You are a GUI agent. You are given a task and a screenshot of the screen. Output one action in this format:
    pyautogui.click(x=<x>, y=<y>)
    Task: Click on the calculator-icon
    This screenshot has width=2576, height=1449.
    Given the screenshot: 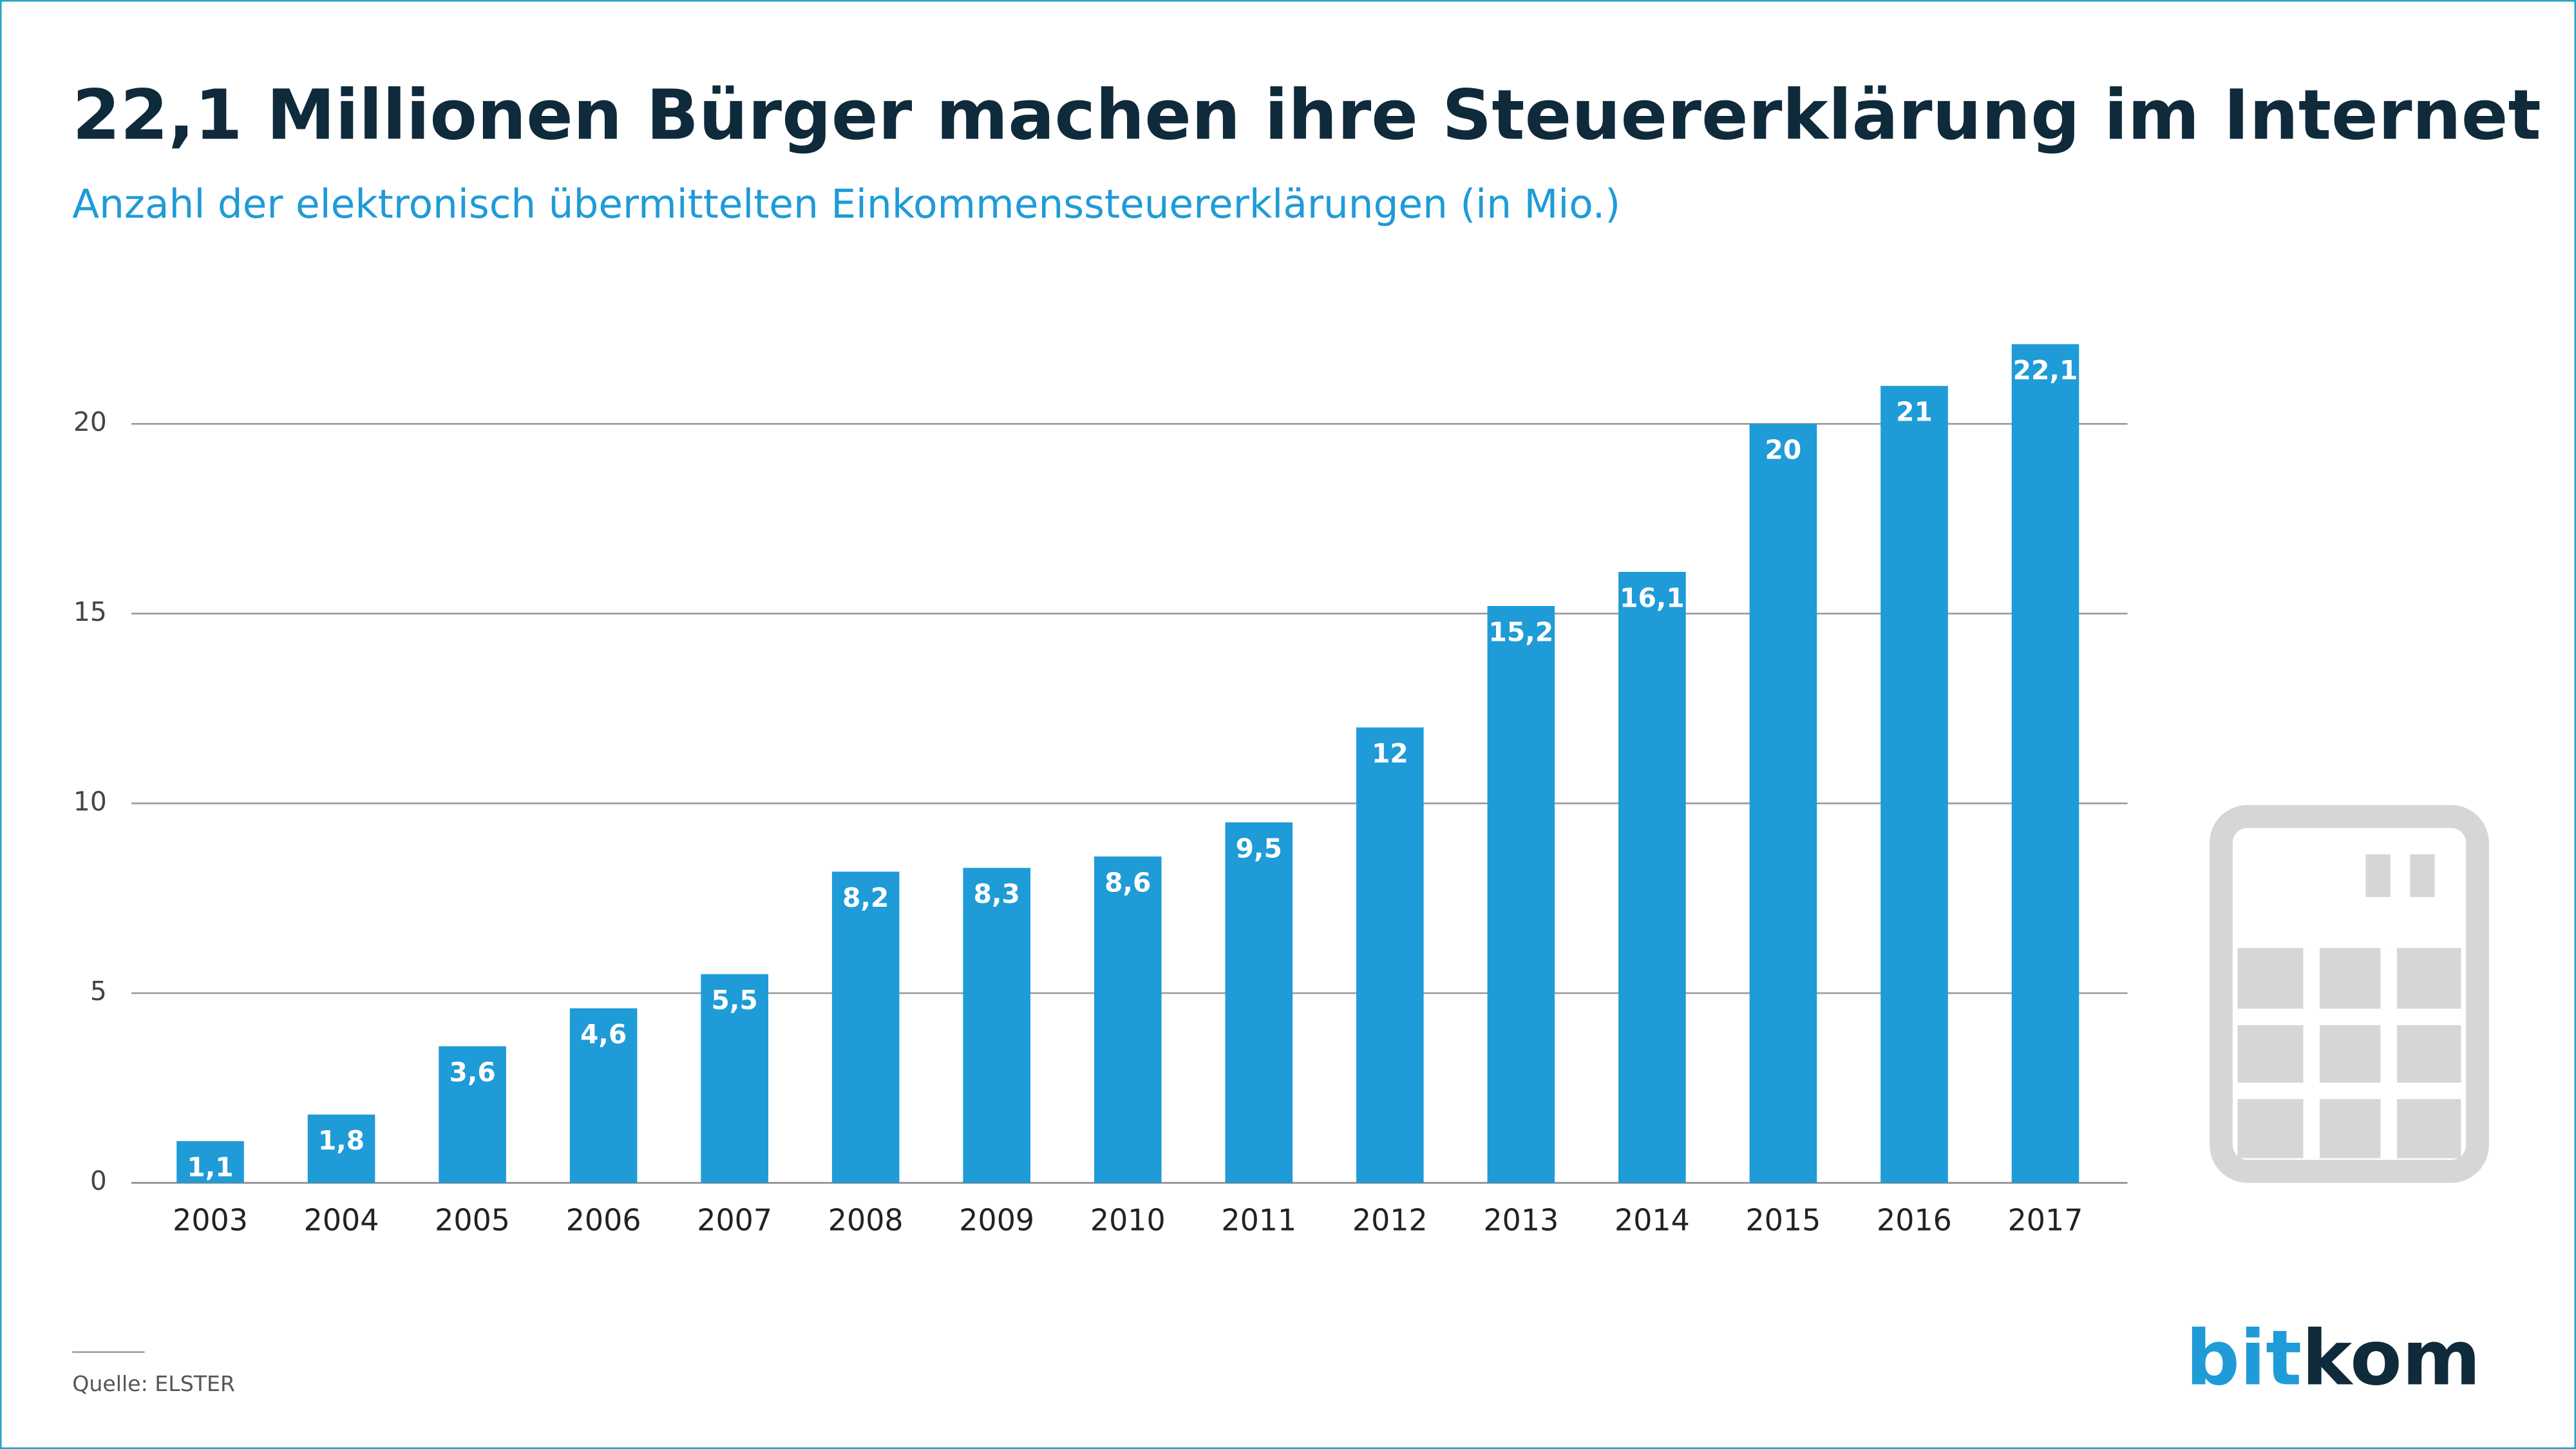 What is the action you would take?
    pyautogui.click(x=2349, y=994)
    